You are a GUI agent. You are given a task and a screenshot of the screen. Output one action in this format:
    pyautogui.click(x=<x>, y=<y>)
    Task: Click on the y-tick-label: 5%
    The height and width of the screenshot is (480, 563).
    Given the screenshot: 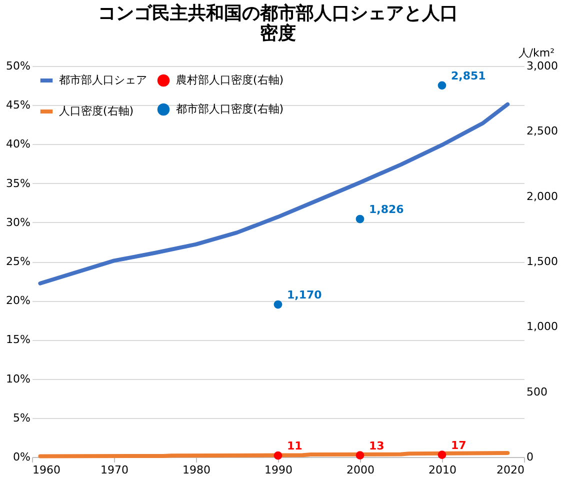 What is the action you would take?
    pyautogui.click(x=21, y=417)
    